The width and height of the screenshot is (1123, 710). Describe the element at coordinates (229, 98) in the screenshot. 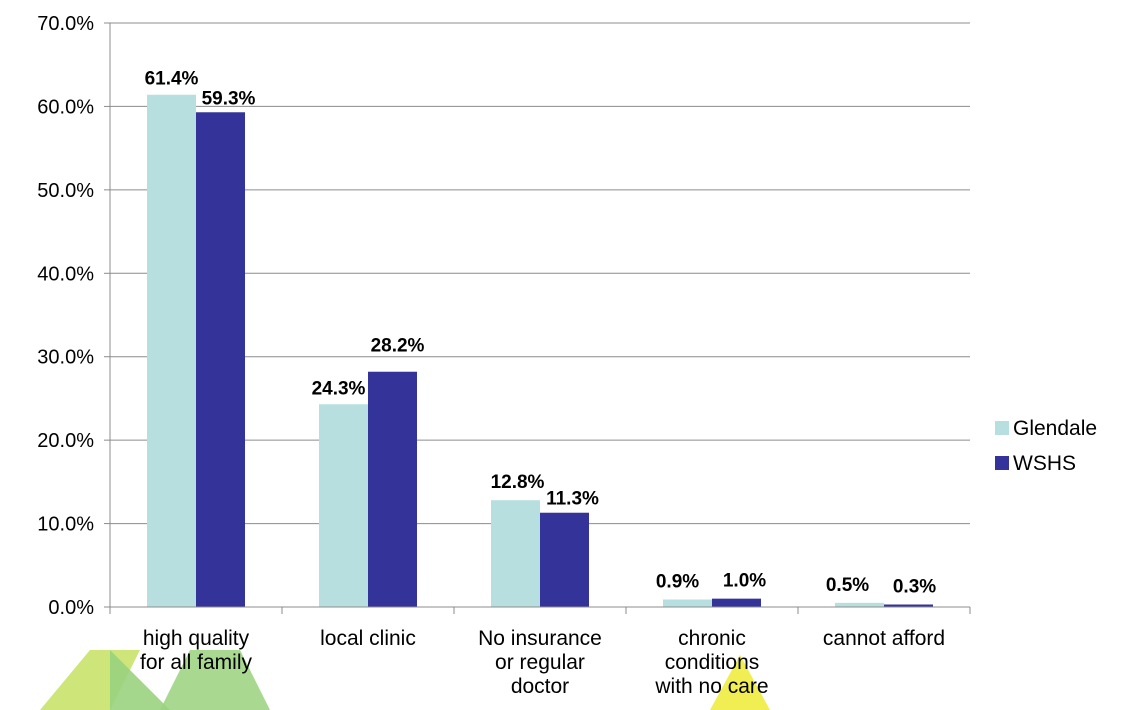

I see `data-label: 59.3%` at that location.